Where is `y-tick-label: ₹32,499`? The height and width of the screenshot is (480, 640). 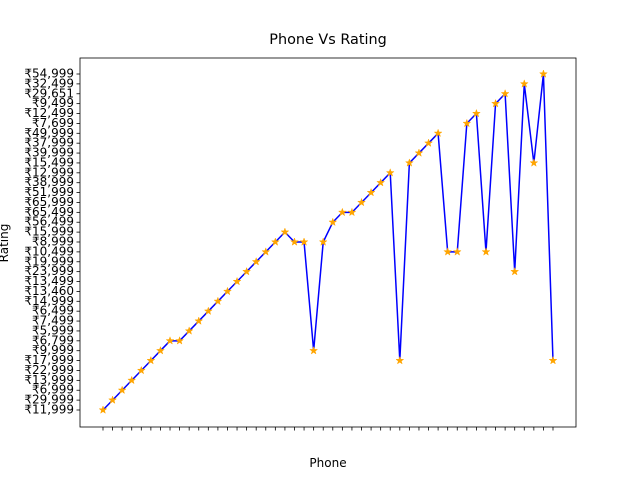
y-tick-label: ₹32,499 is located at coordinates (49, 83).